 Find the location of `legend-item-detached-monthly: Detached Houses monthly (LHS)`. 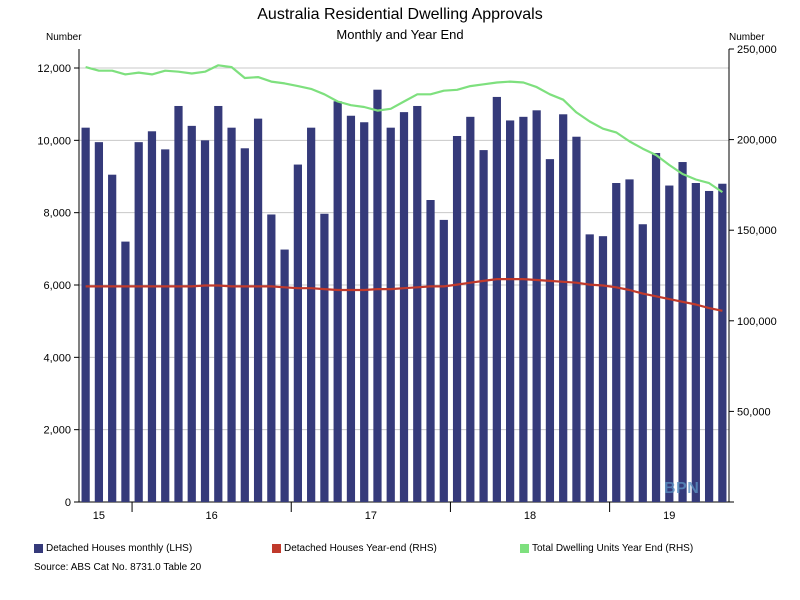

legend-item-detached-monthly: Detached Houses monthly (LHS) is located at coordinates (113, 548).